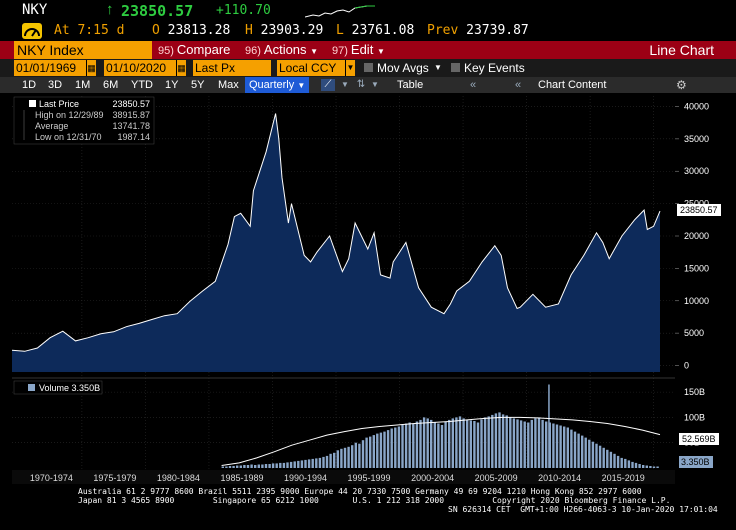  Describe the element at coordinates (694, 392) in the screenshot. I see `volume-tick-label: 150B` at that location.